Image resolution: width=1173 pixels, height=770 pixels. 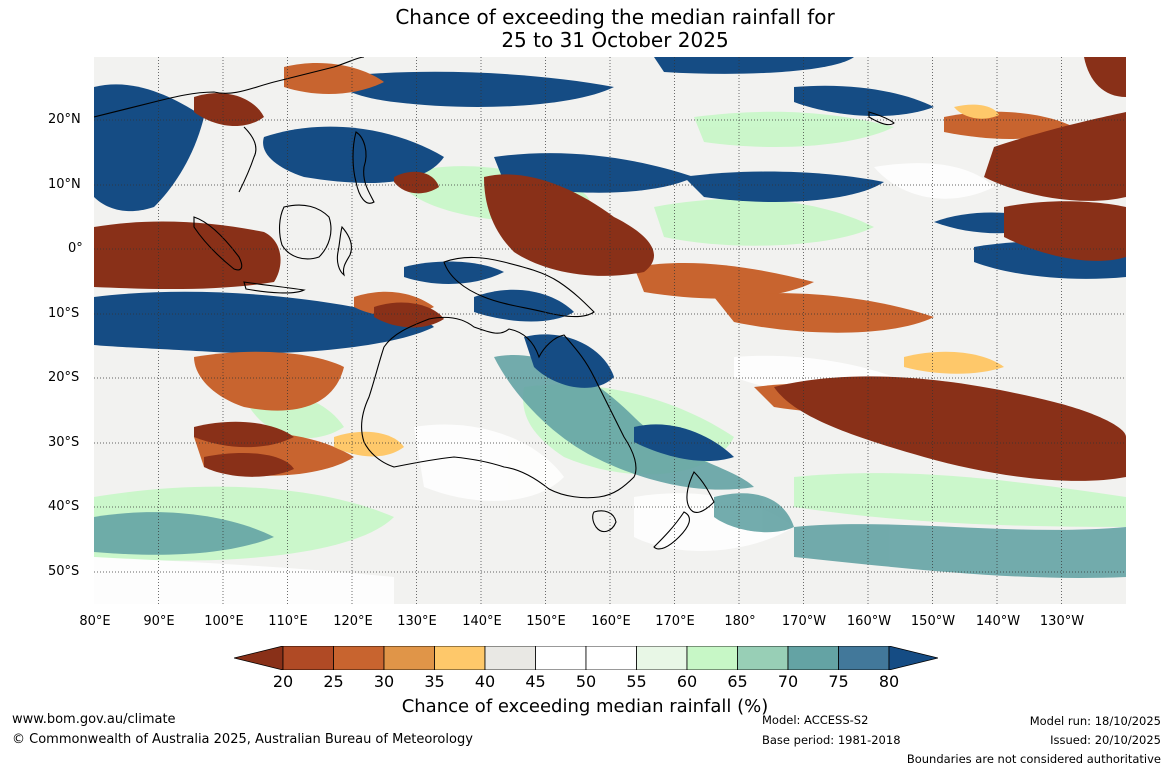 I want to click on lon-label: 90°E, so click(x=159, y=621).